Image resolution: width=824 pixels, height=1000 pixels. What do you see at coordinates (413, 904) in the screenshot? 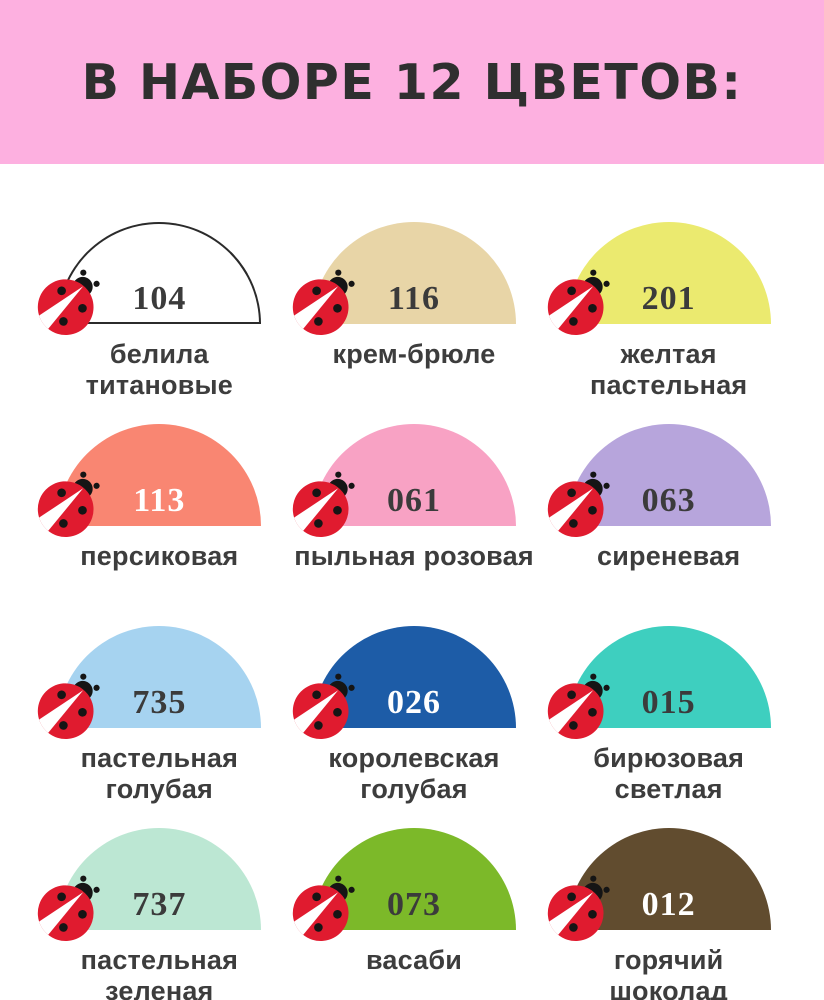
I see `color-code: 073` at bounding box center [413, 904].